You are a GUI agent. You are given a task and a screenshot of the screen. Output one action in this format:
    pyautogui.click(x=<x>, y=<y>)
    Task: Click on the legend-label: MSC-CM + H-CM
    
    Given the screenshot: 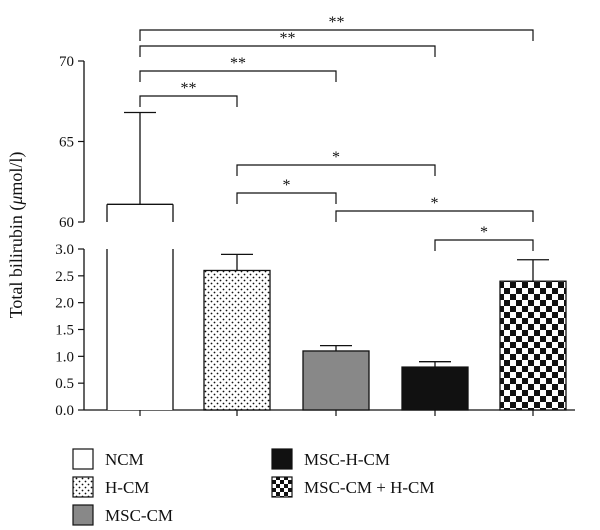 What is the action you would take?
    pyautogui.click(x=369, y=487)
    